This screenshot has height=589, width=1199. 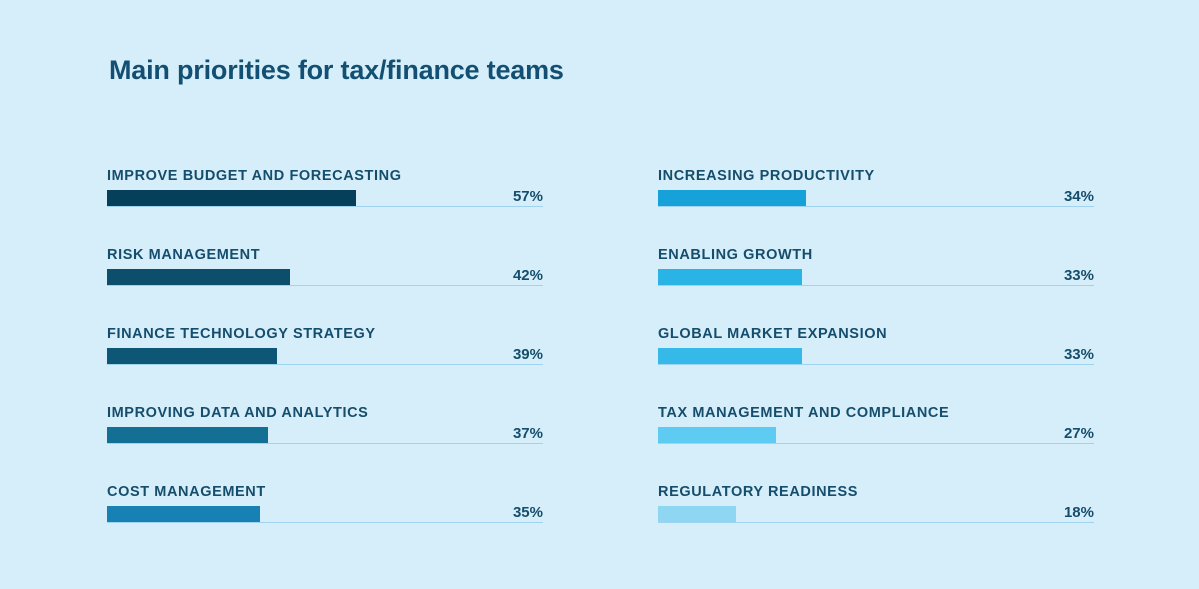 I want to click on bar-row: IMPROVE BUDGET AND FORECASTING 57%, so click(x=325, y=198).